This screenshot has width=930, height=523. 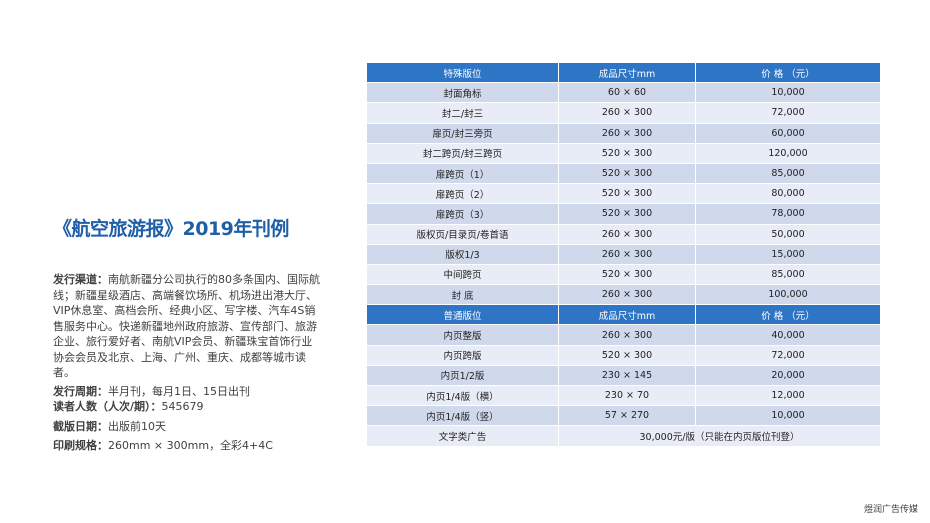 I want to click on table-cell: 内页1/4版（竖）, so click(x=462, y=416).